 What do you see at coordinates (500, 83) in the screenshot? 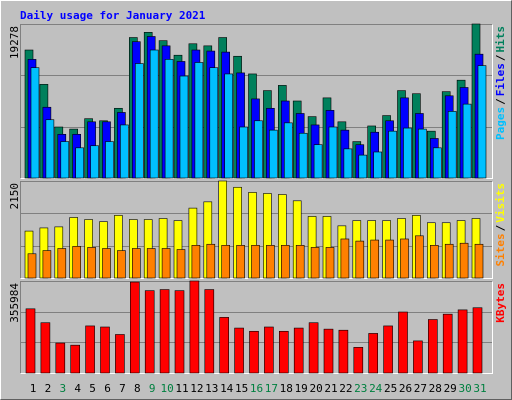
I see `legend: Pages/Files/Hits` at bounding box center [500, 83].